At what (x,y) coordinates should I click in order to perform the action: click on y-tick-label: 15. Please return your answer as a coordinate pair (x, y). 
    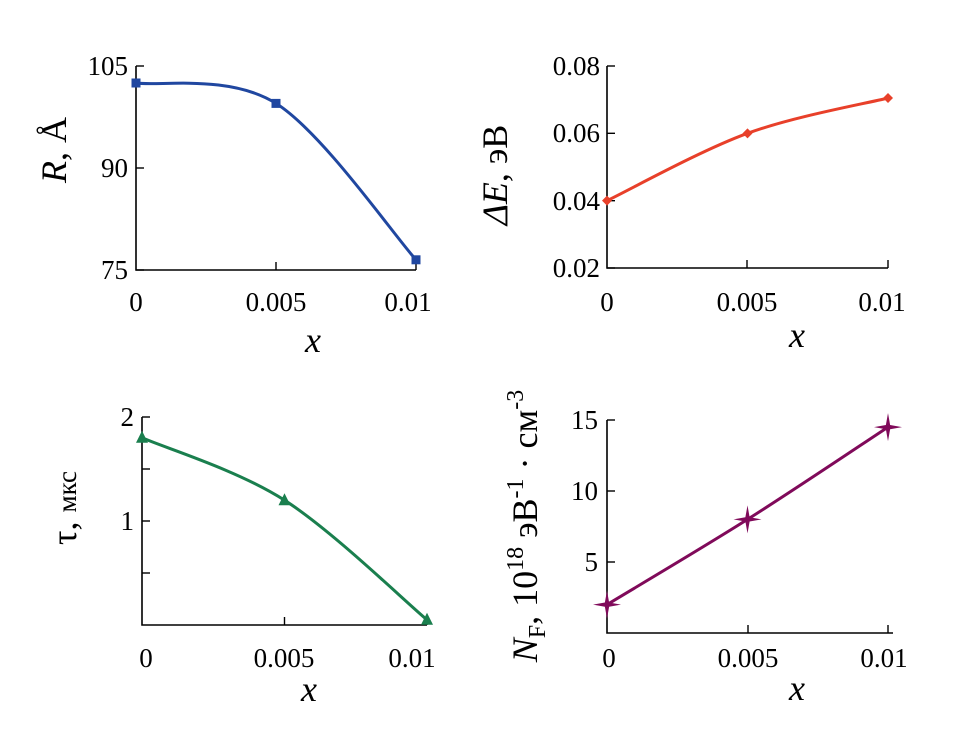
    Looking at the image, I should click on (584, 420).